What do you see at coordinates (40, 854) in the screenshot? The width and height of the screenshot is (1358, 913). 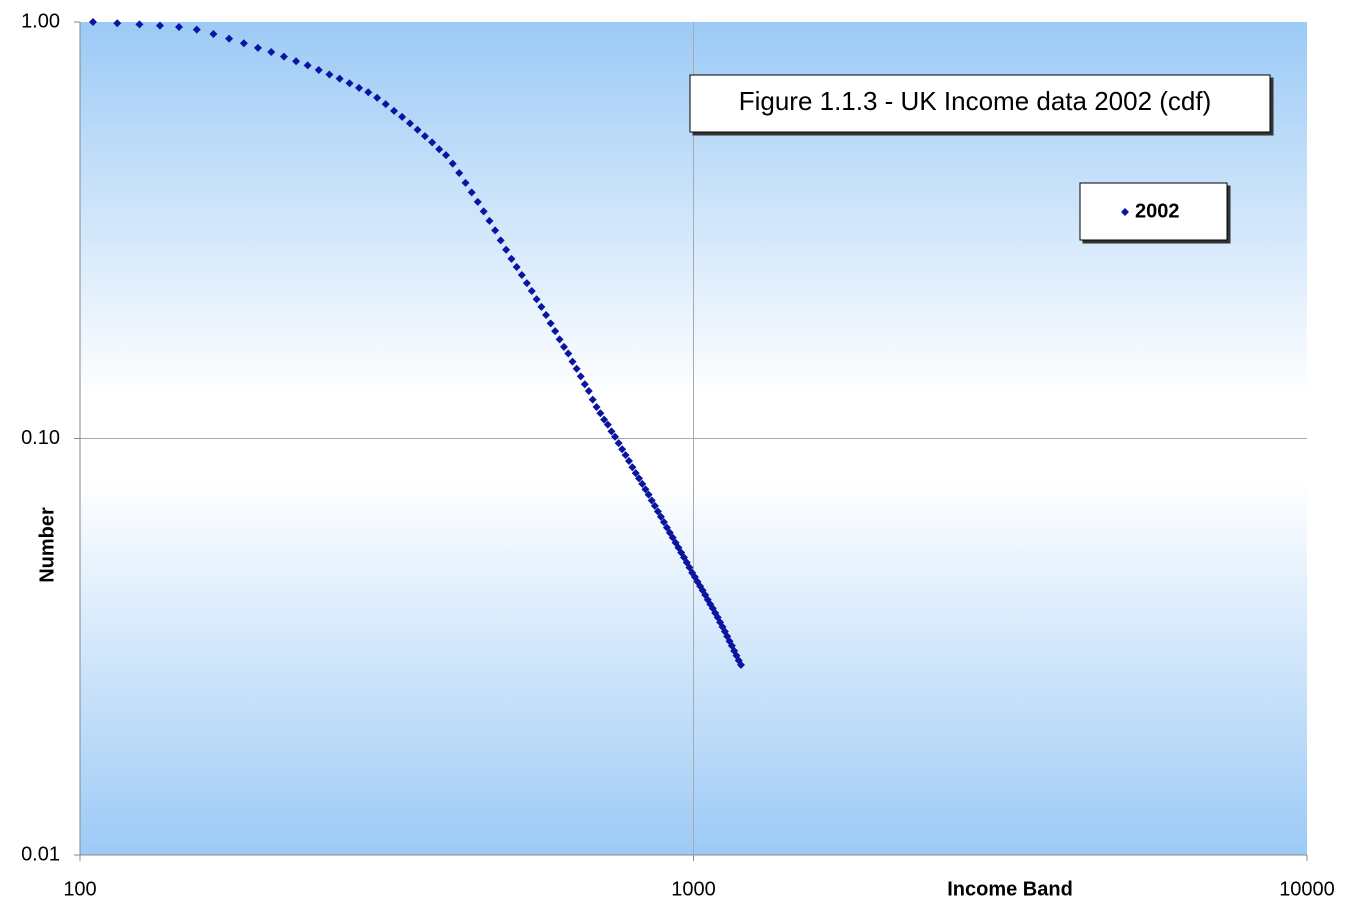 I see `y-tick-label: 0.01` at bounding box center [40, 854].